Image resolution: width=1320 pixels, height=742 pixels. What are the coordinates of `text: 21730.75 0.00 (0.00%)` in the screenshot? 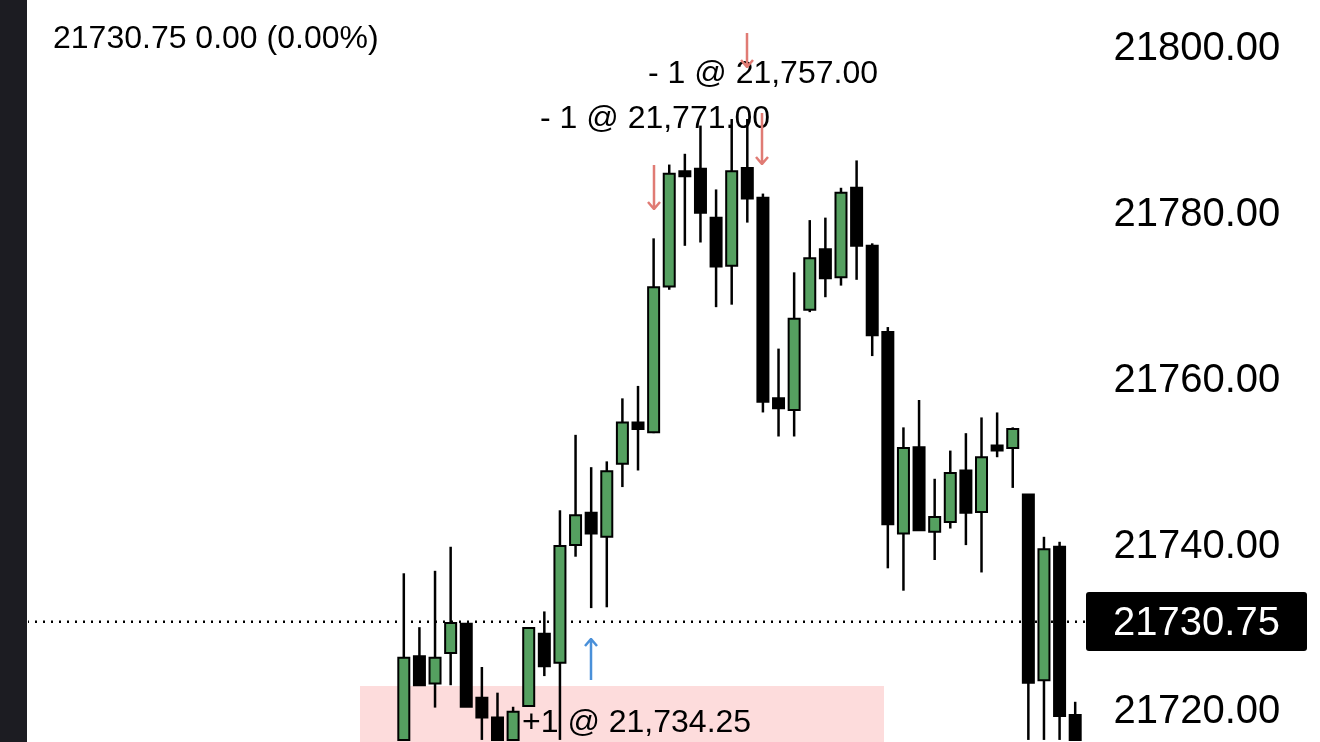 It's located at (216, 37).